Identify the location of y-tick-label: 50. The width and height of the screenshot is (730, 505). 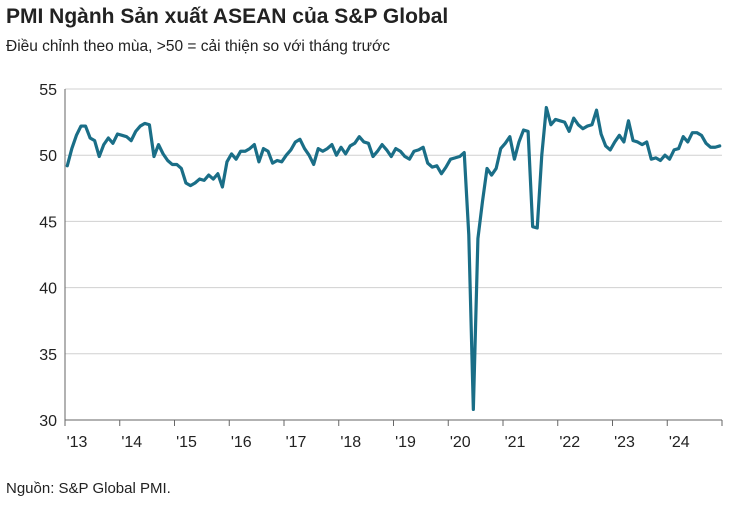
(48, 156).